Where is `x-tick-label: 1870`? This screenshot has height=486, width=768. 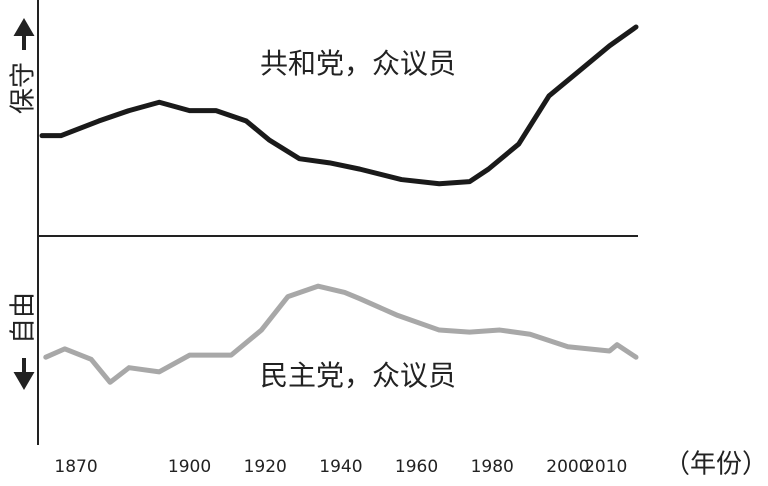 x-tick-label: 1870 is located at coordinates (75, 467).